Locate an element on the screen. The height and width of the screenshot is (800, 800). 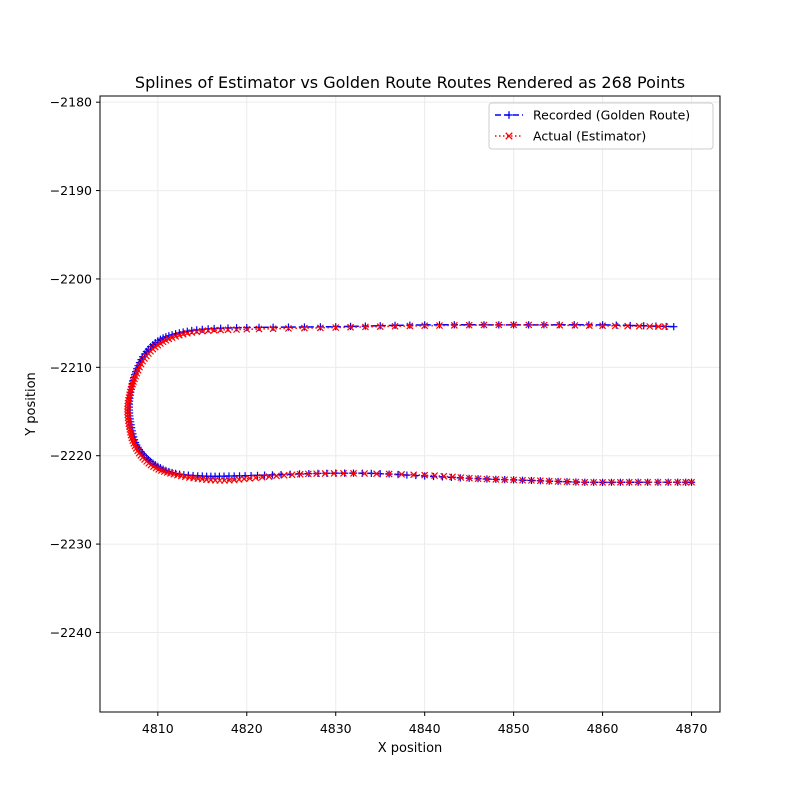
x-axis-ticks: 4810 4820 4830 4840 4850 4860 4870 is located at coordinates (424, 724).